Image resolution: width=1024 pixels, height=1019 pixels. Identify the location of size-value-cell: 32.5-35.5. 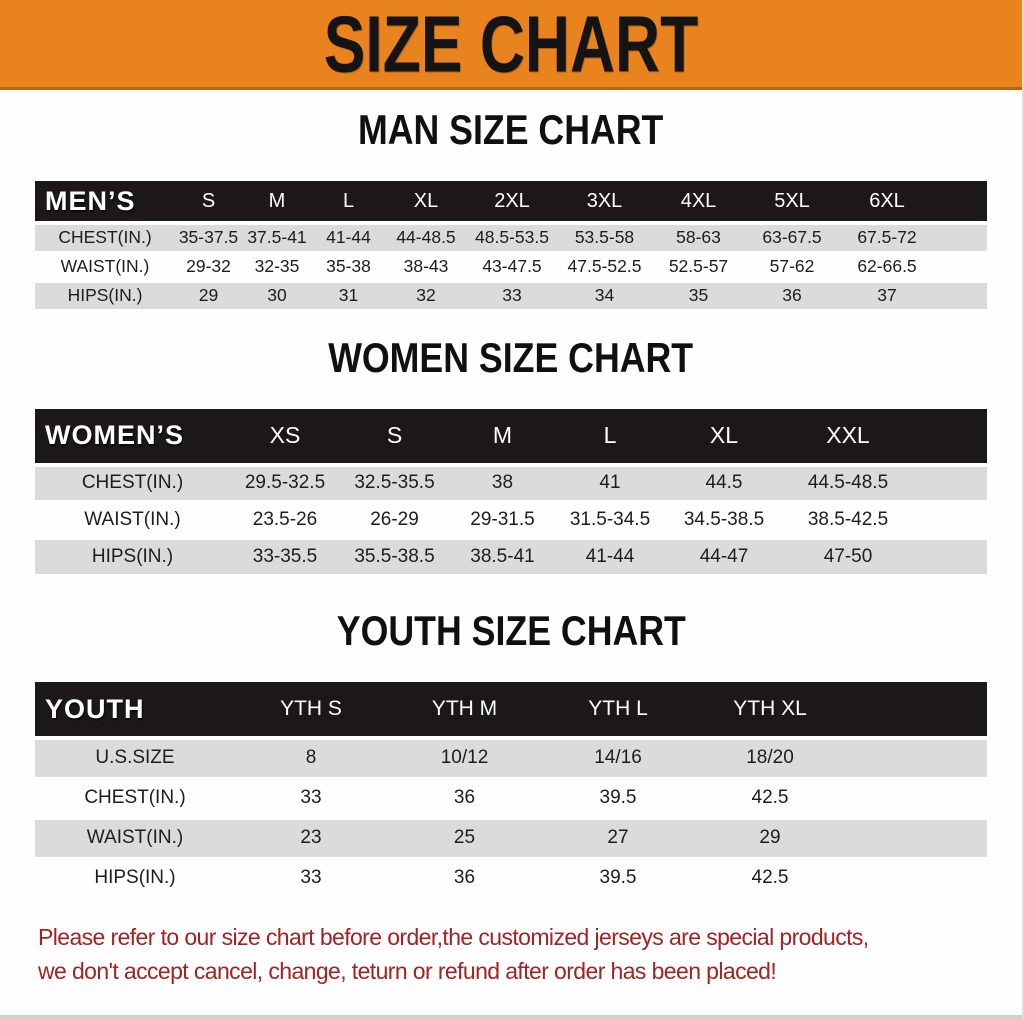
(394, 483).